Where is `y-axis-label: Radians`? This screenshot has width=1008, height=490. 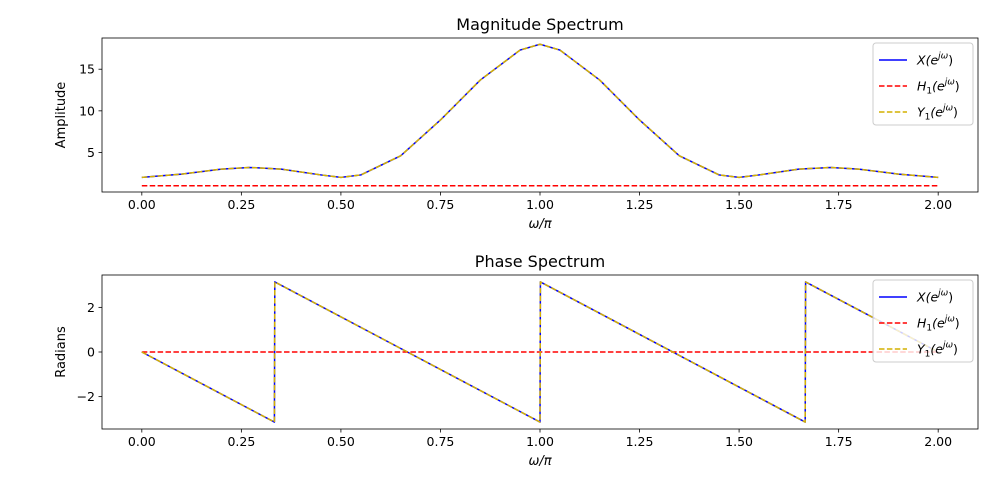
y-axis-label: Radians is located at coordinates (61, 352).